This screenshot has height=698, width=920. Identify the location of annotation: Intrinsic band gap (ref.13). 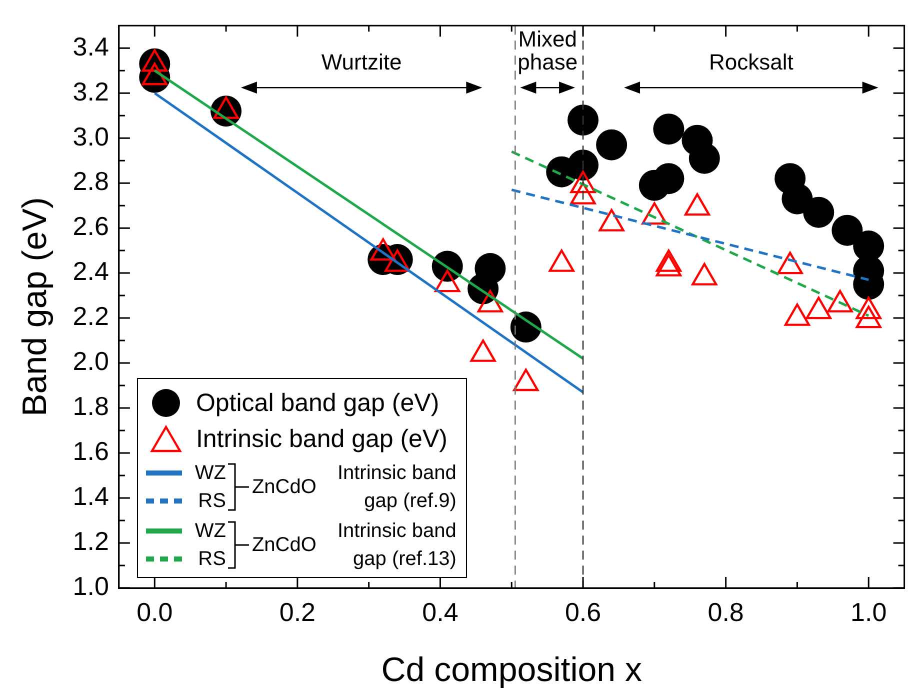
(396, 545).